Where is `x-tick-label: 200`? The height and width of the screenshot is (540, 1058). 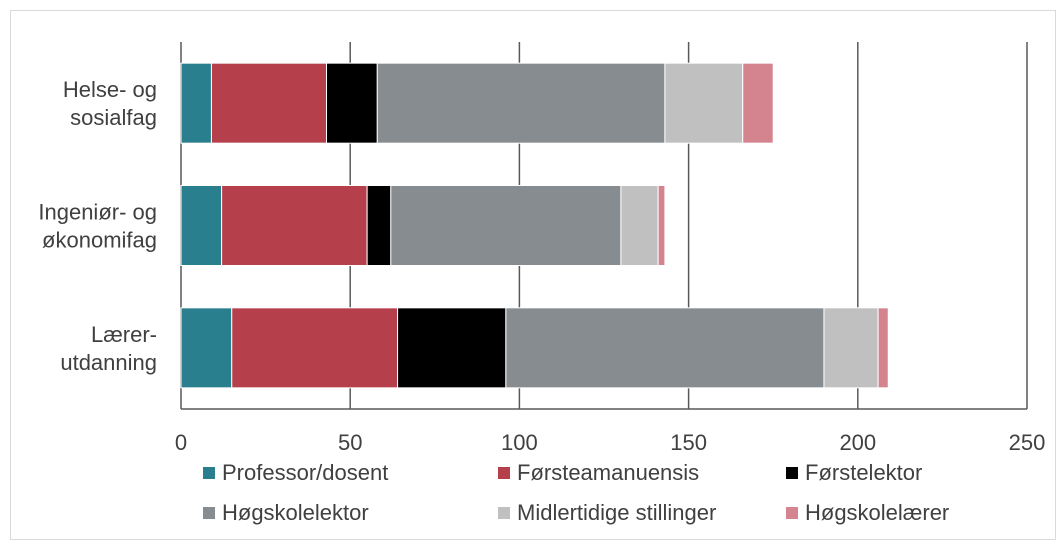
x-tick-label: 200 is located at coordinates (857, 442).